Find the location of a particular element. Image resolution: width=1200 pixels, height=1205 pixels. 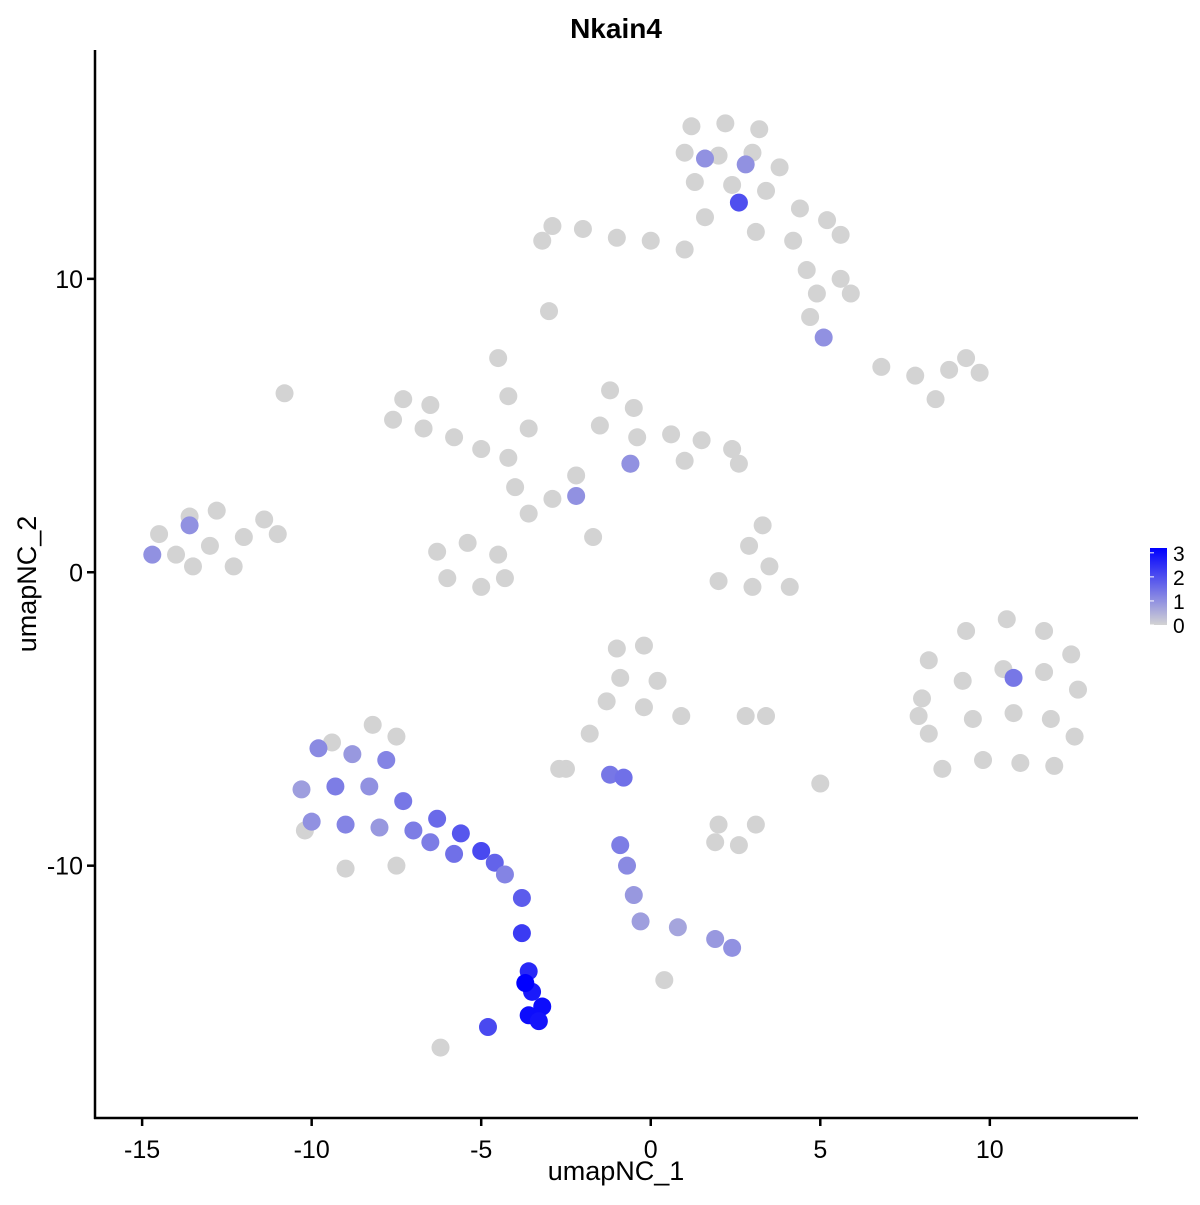

y-tick-label: 10 is located at coordinates (69, 280).